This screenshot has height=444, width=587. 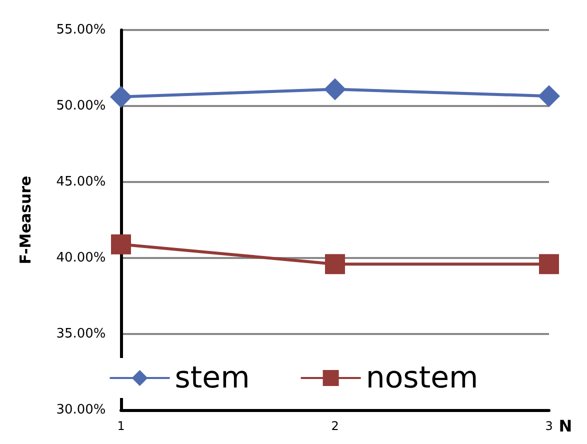 I want to click on legend-label: nostem, so click(x=422, y=378).